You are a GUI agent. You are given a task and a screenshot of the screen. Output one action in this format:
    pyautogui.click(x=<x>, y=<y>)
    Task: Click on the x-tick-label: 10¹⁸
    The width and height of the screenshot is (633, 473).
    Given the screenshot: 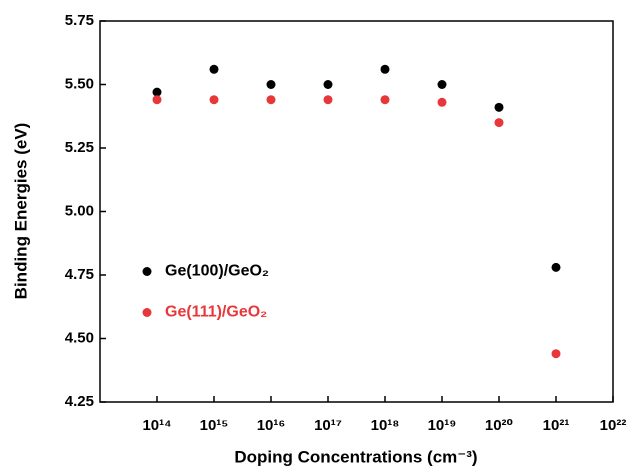 What is the action you would take?
    pyautogui.click(x=385, y=425)
    